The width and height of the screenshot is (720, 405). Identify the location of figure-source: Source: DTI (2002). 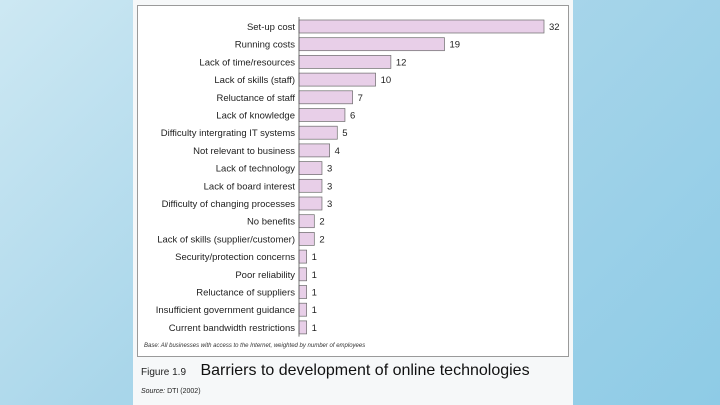
(171, 391).